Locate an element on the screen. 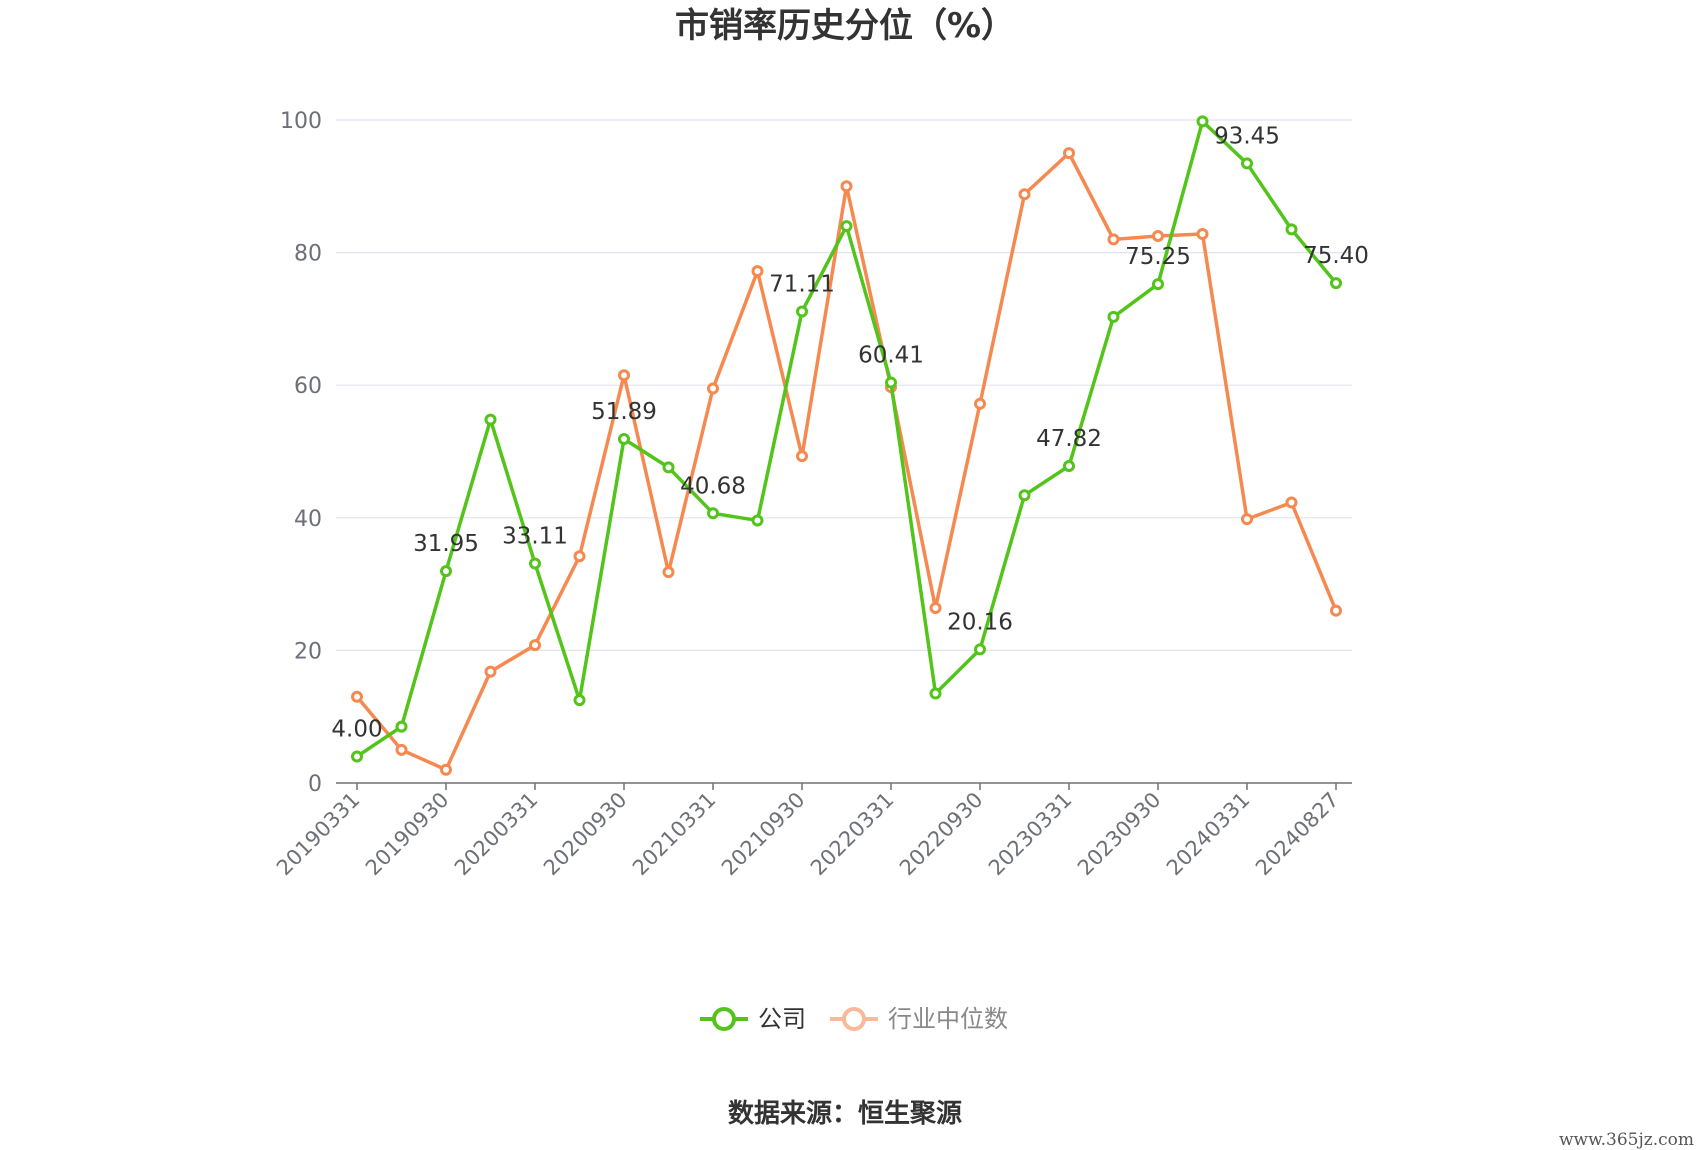 The height and width of the screenshot is (1150, 1700). data-label-20220331: 60.41 is located at coordinates (891, 355).